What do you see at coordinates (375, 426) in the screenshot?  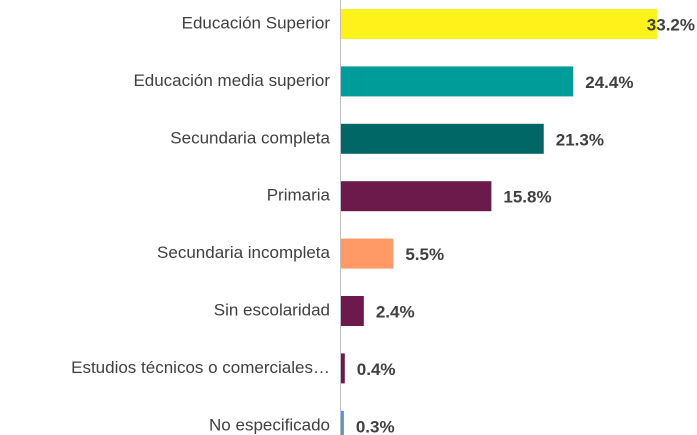 I see `value-label: 0.3%` at bounding box center [375, 426].